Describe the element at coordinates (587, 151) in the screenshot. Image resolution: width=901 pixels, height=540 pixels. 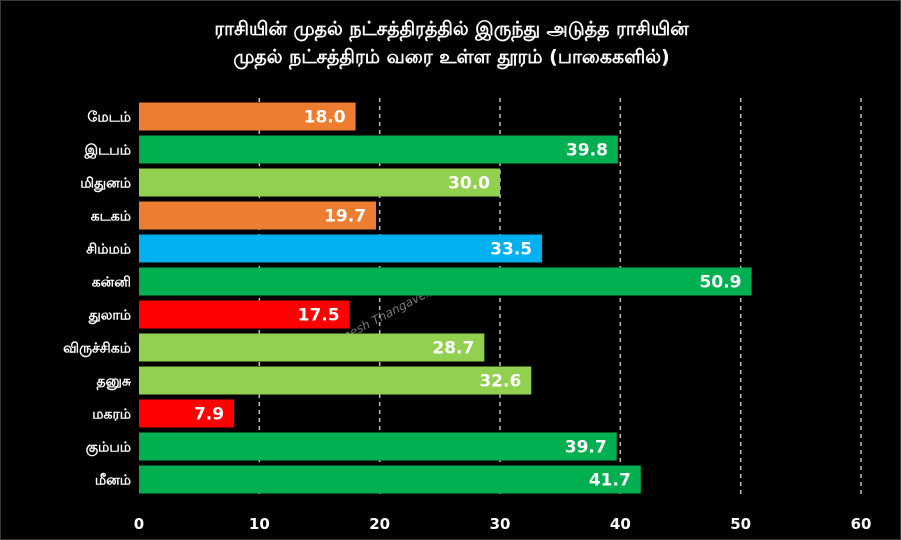
I see `value-label: 39.8` at that location.